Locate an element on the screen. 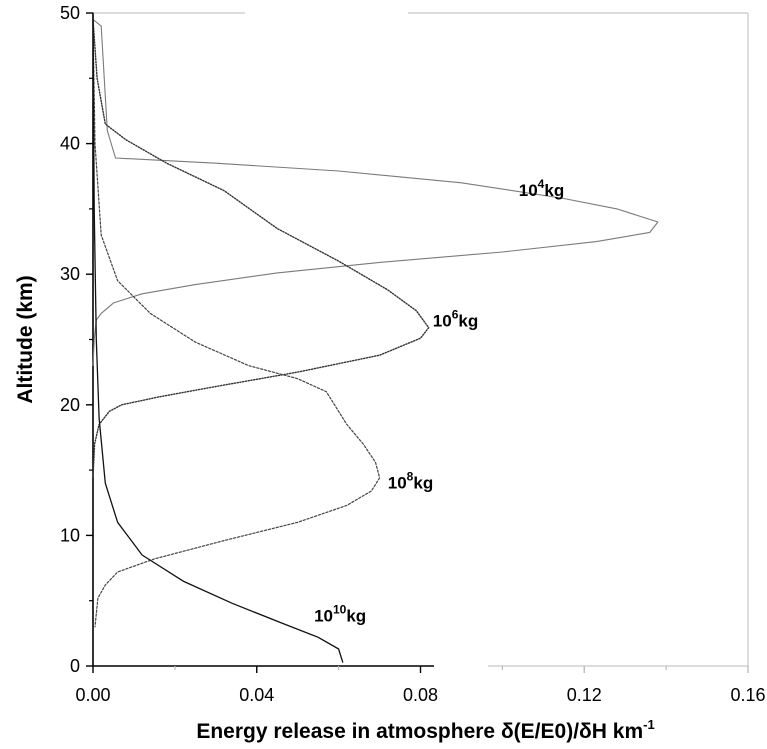  series-10-10kg-label: 1010kg is located at coordinates (340, 614).